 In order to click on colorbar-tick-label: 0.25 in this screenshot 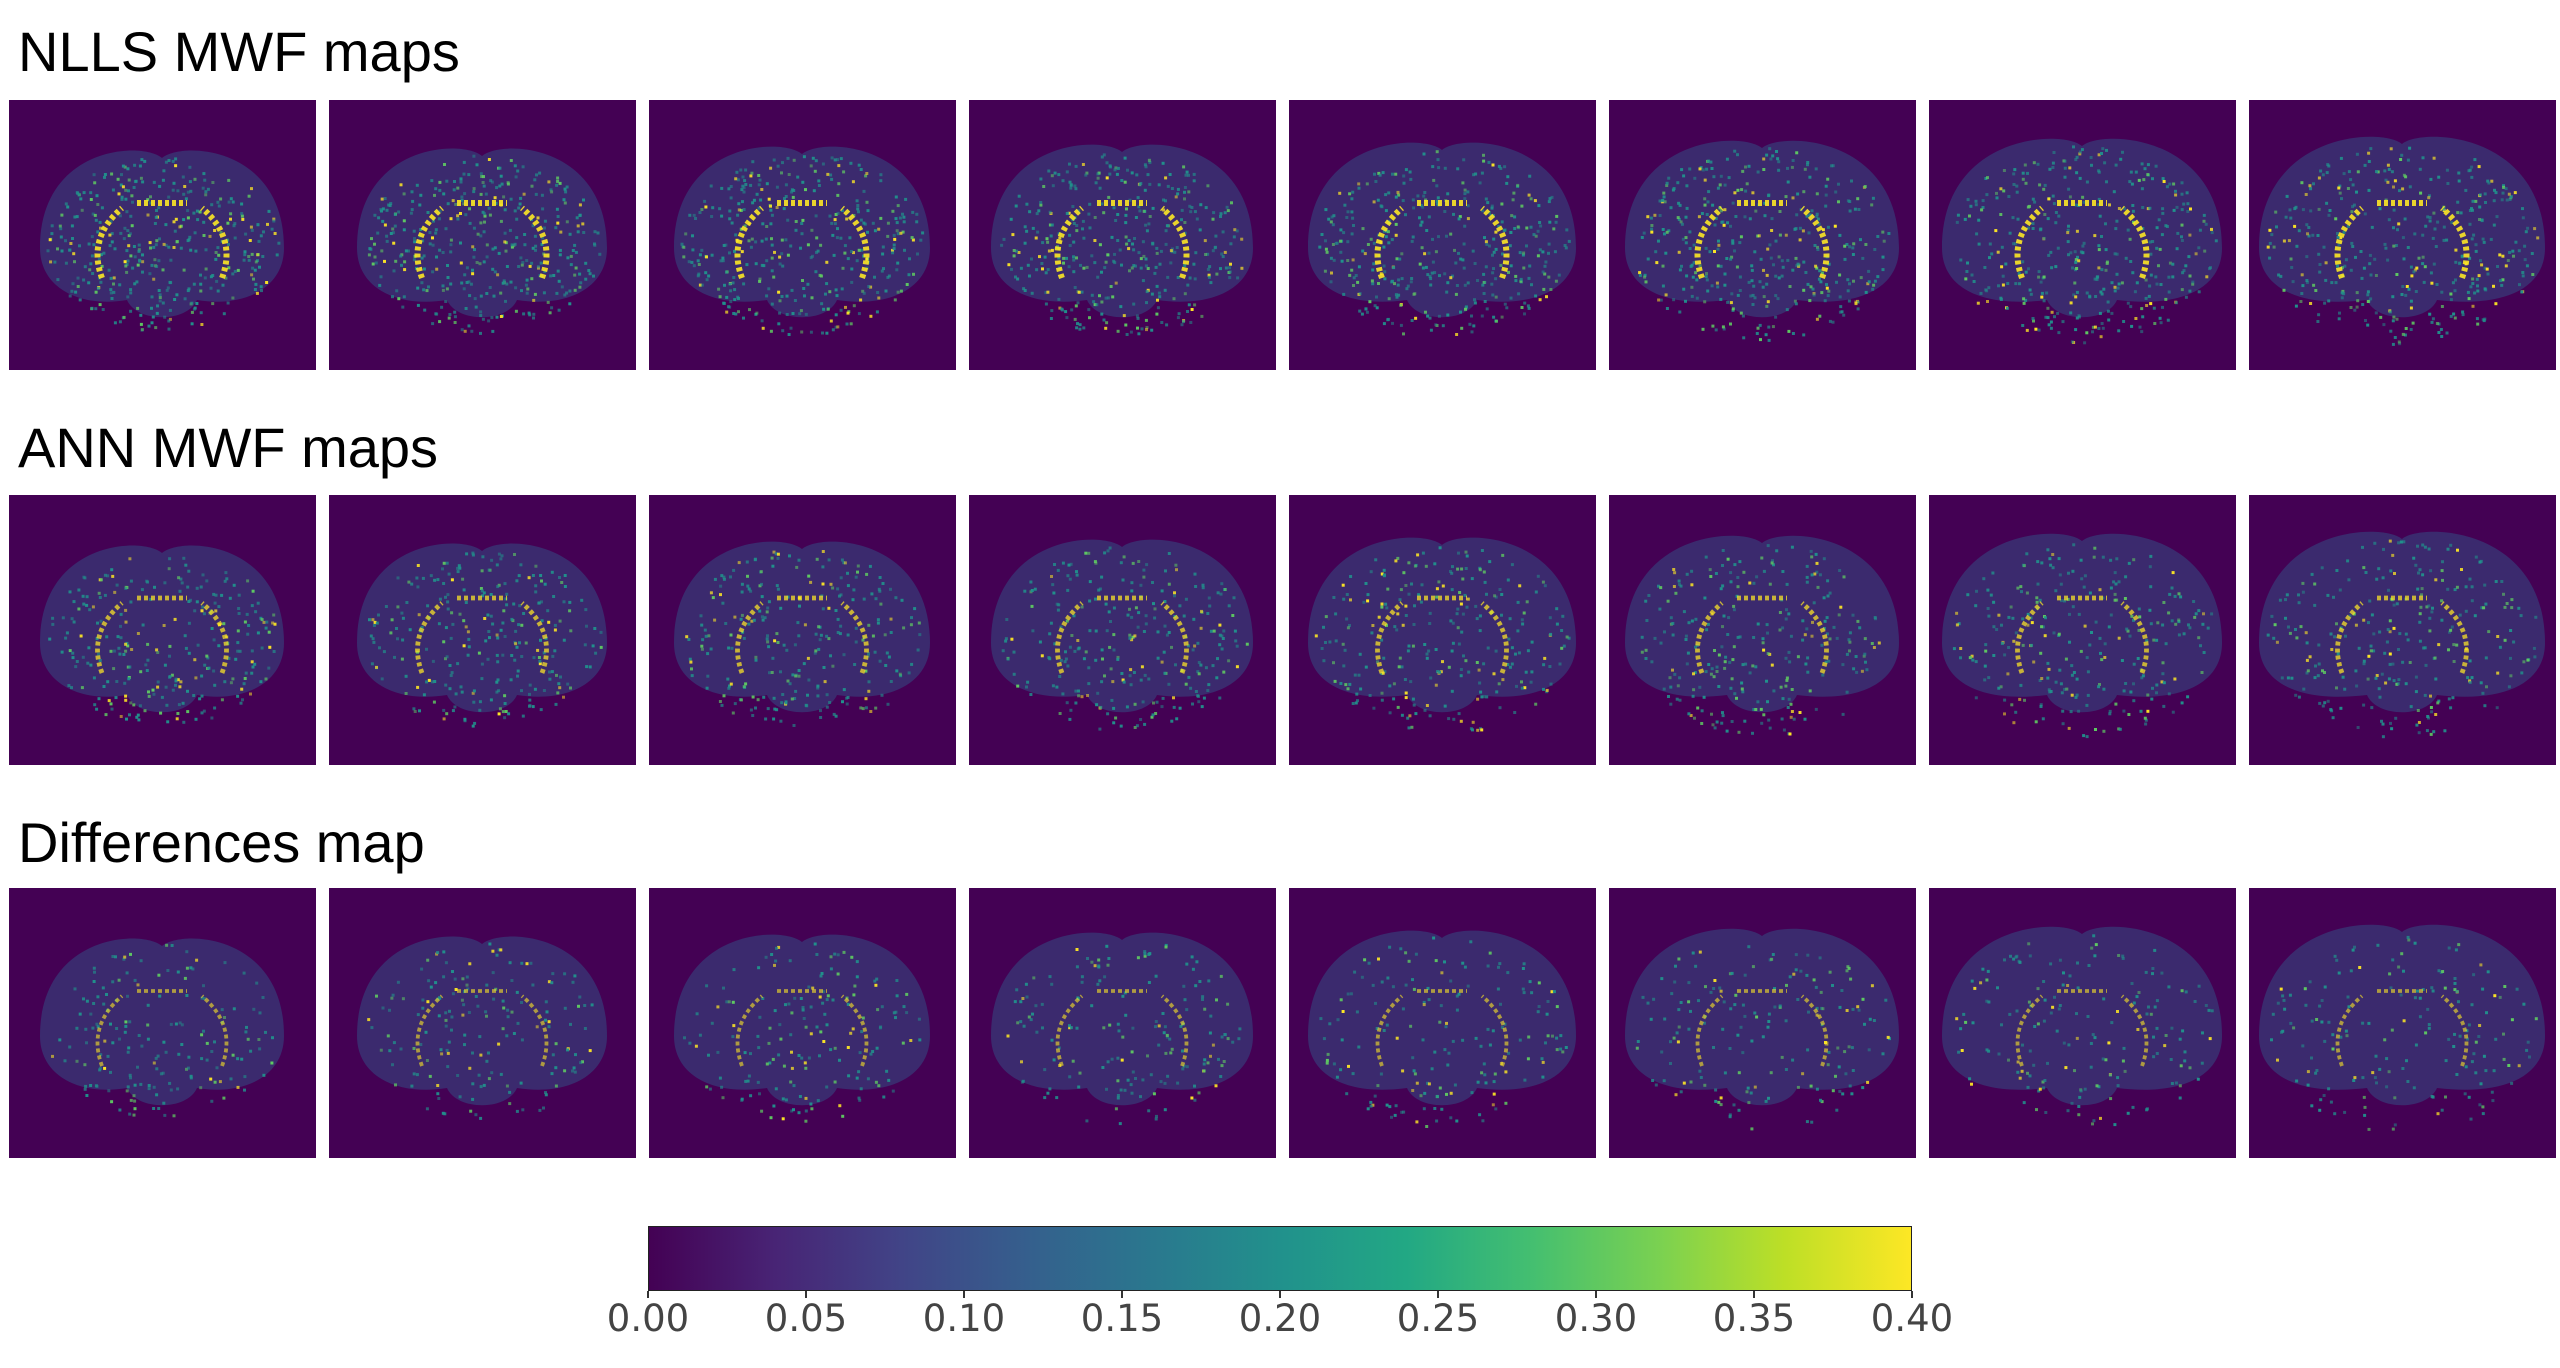, I will do `click(1438, 1318)`.